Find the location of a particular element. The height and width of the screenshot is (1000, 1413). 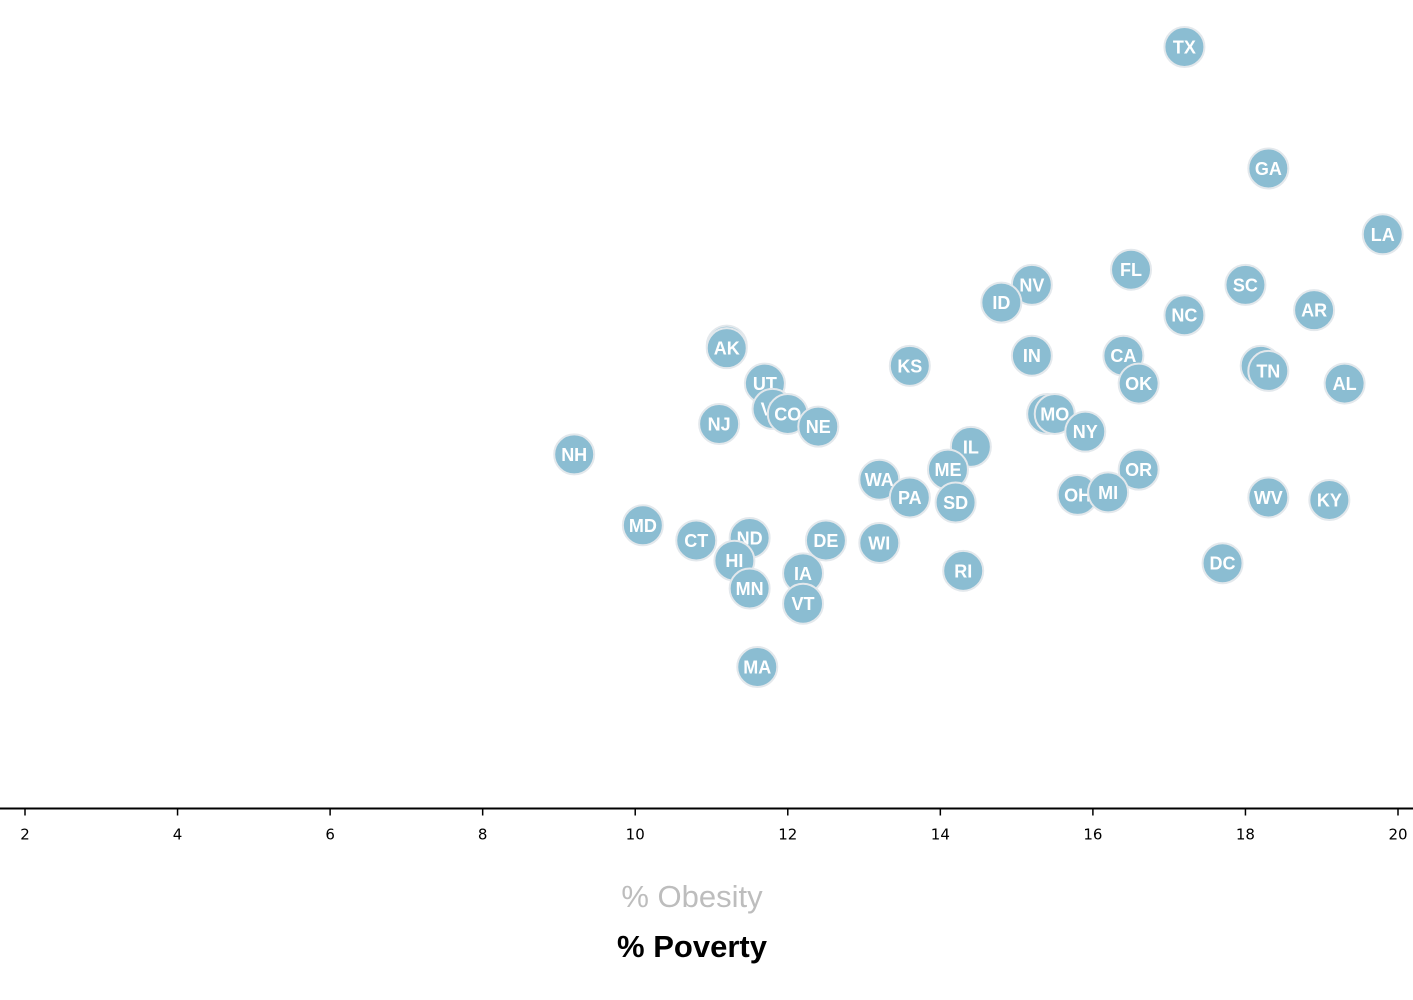

state-marker-ky: KY is located at coordinates (1329, 499).